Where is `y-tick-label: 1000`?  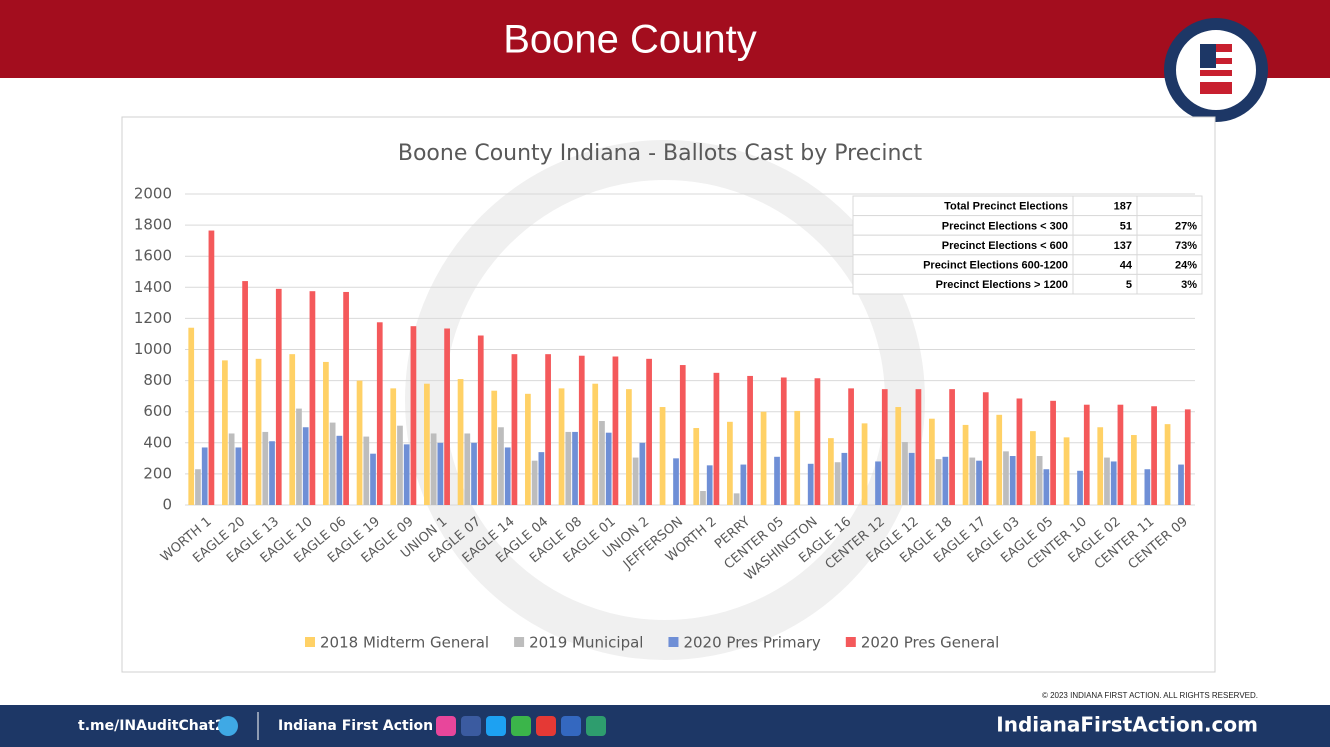
y-tick-label: 1000 is located at coordinates (153, 349).